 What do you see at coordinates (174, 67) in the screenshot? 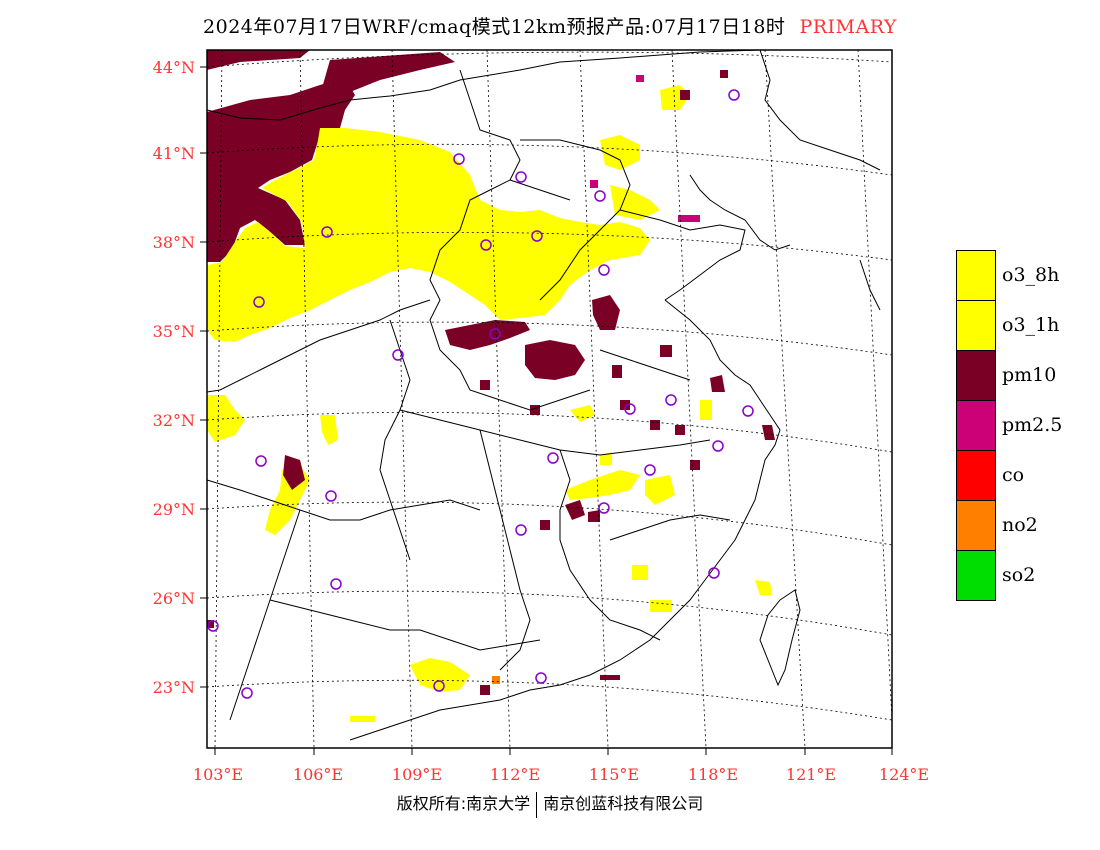
I see `lat-label: 44°N` at bounding box center [174, 67].